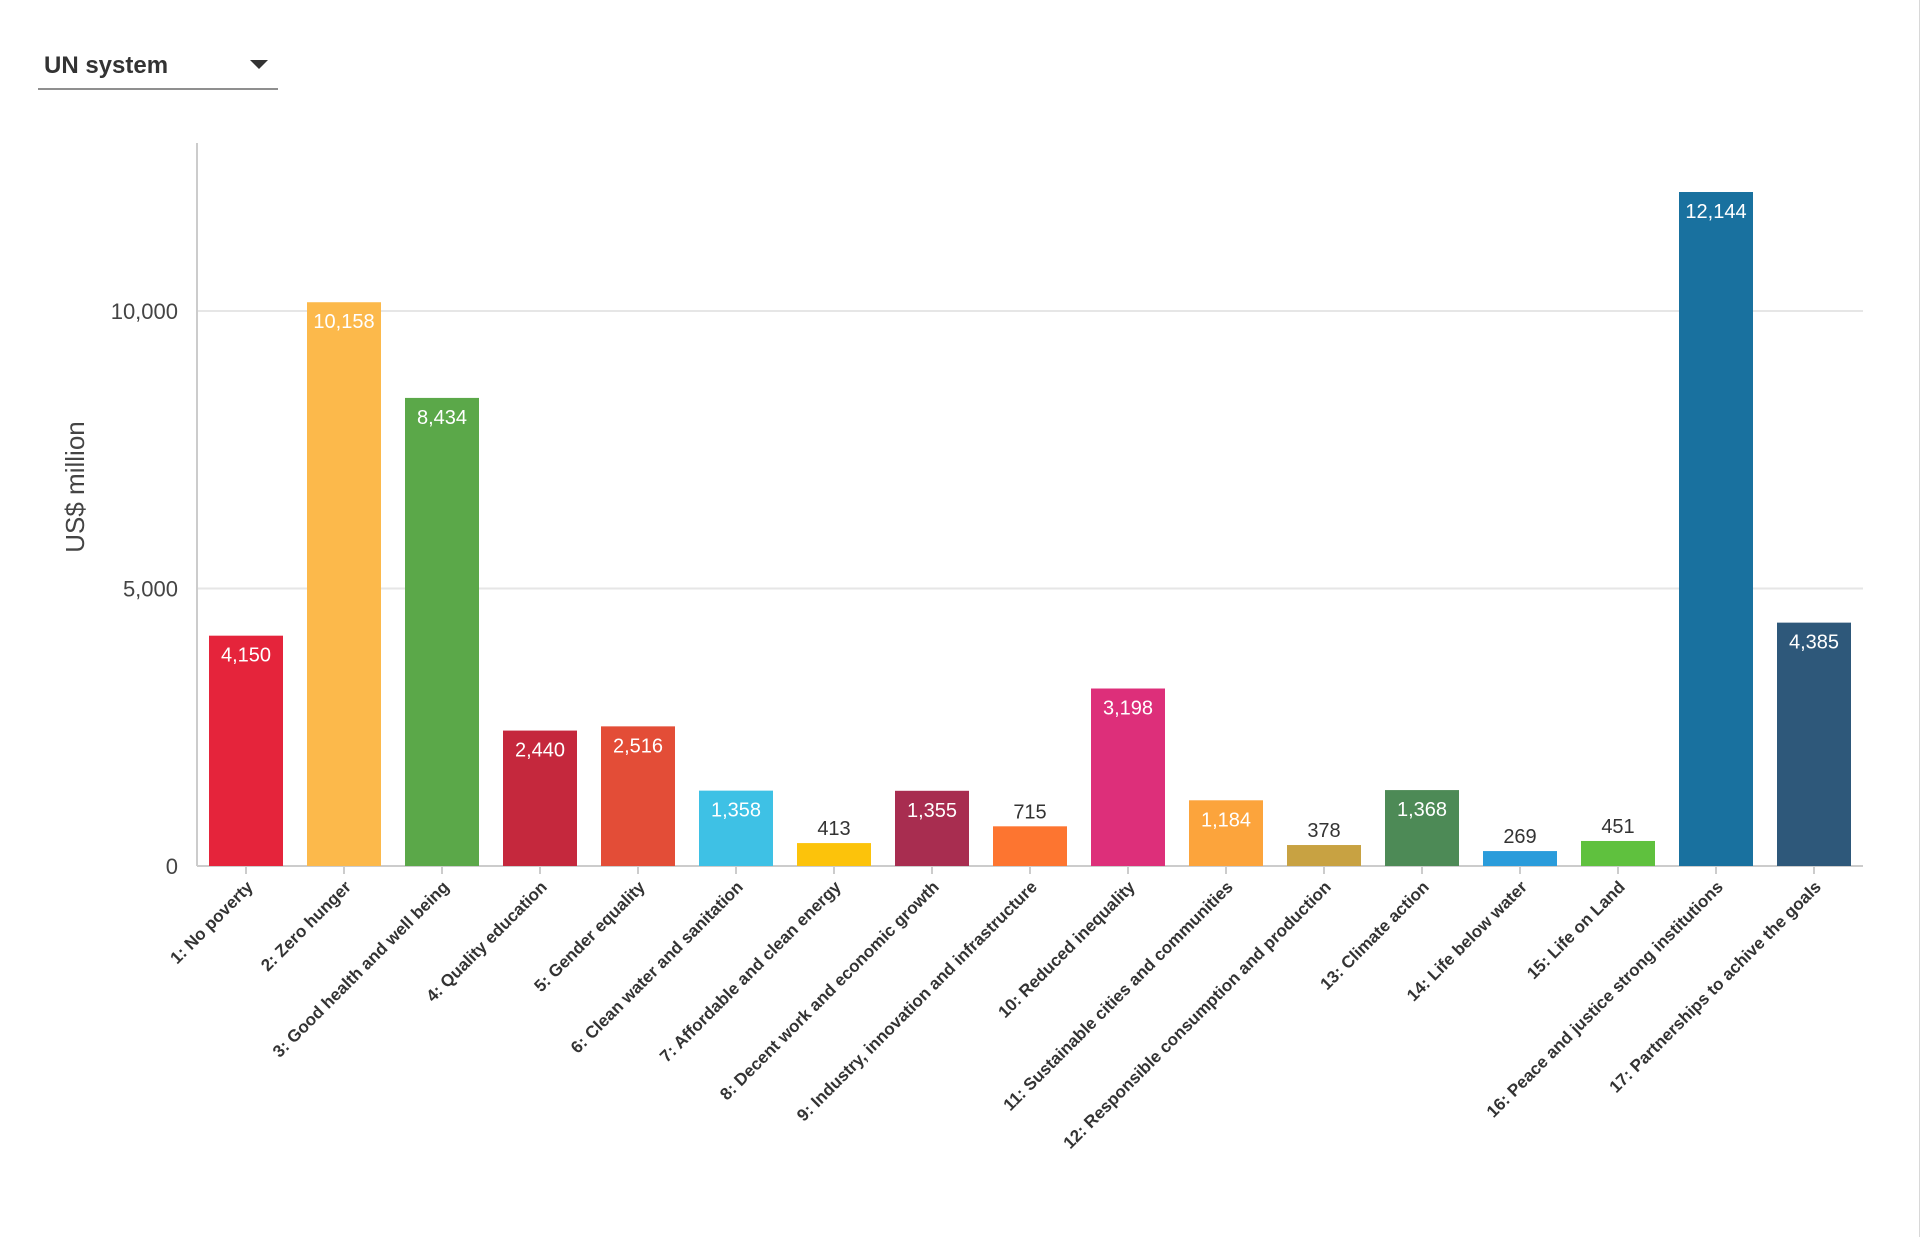 The image size is (1920, 1237). Describe the element at coordinates (1118, 995) in the screenshot. I see `category-label: 11: Sustainable cities and communities` at that location.